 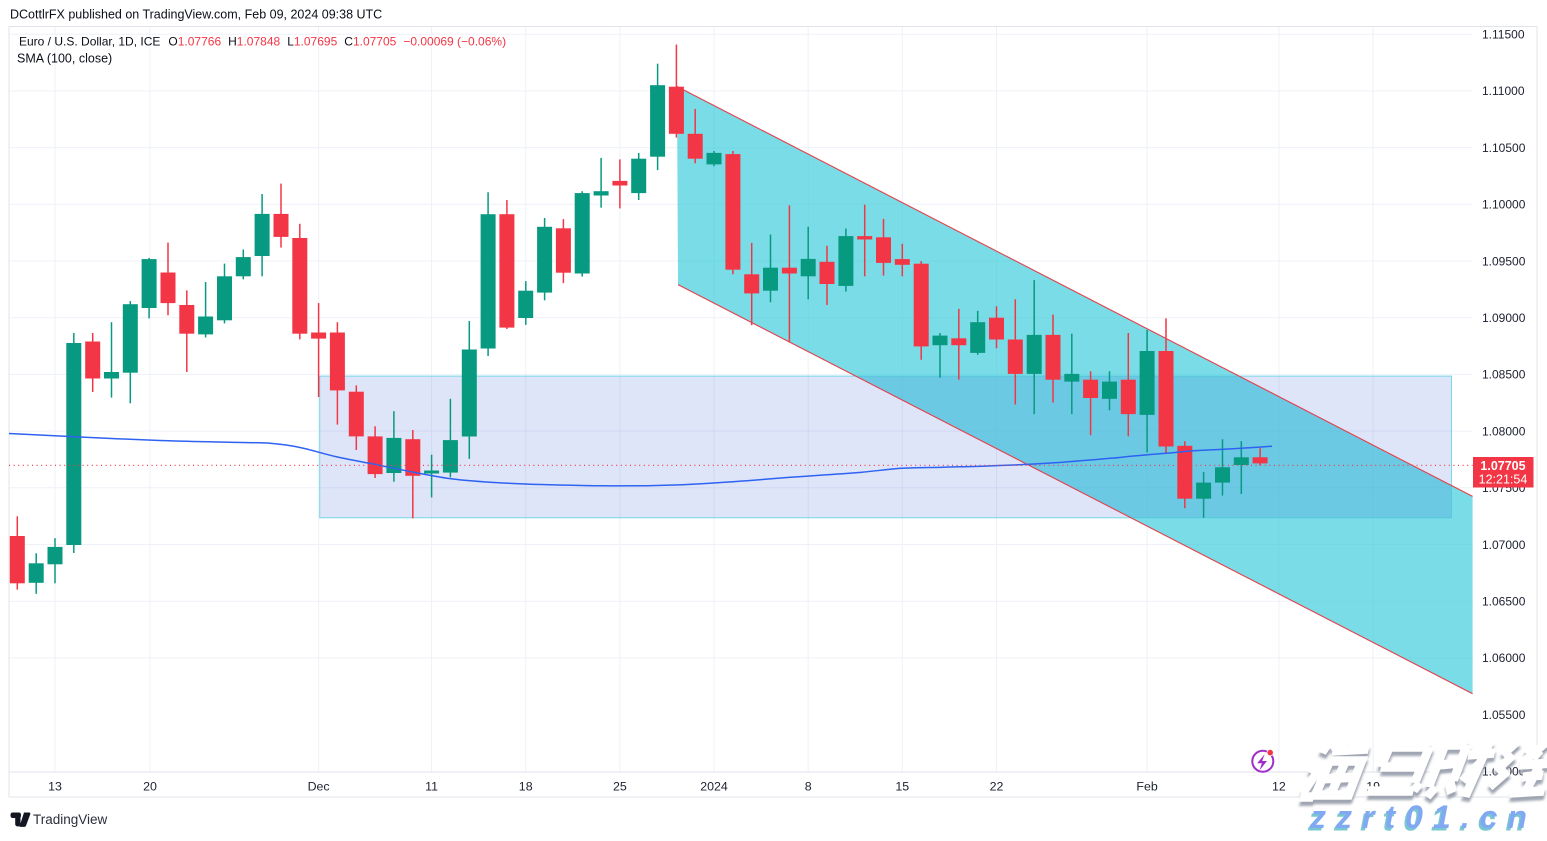 What do you see at coordinates (1504, 715) in the screenshot?
I see `svg-text: 1.05500` at bounding box center [1504, 715].